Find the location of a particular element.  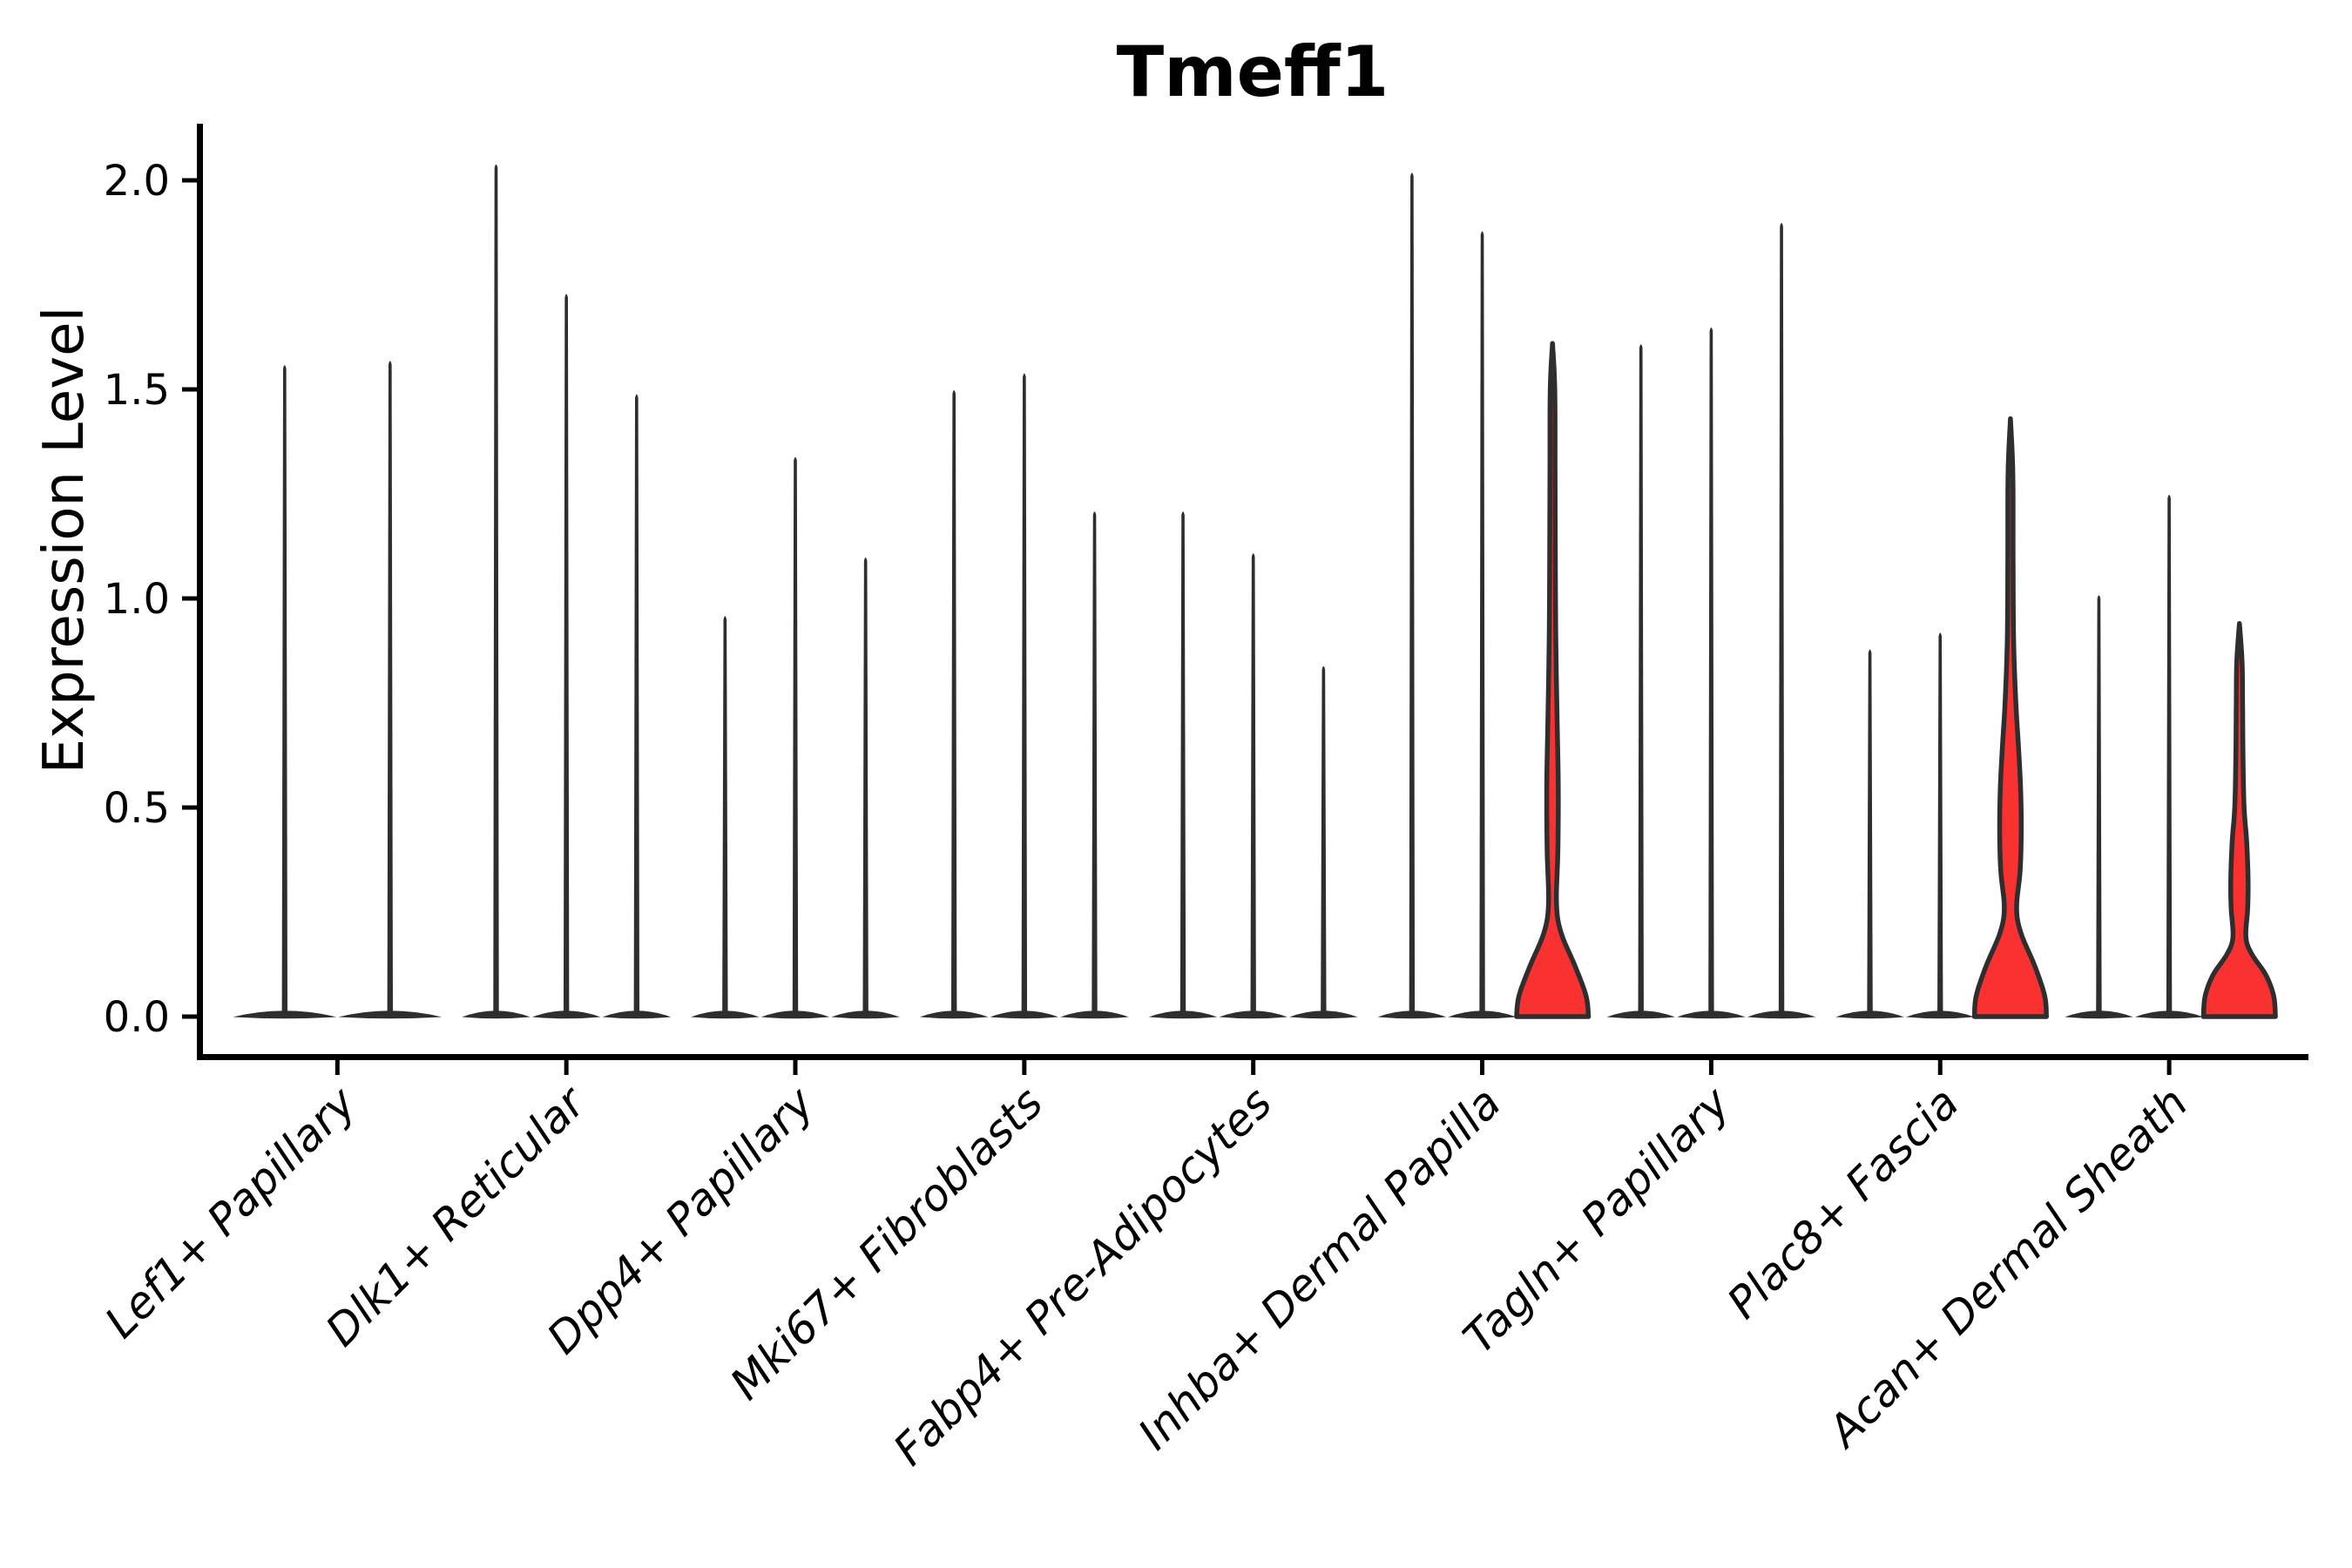

y-tick-label: 0.5 is located at coordinates (137, 808).